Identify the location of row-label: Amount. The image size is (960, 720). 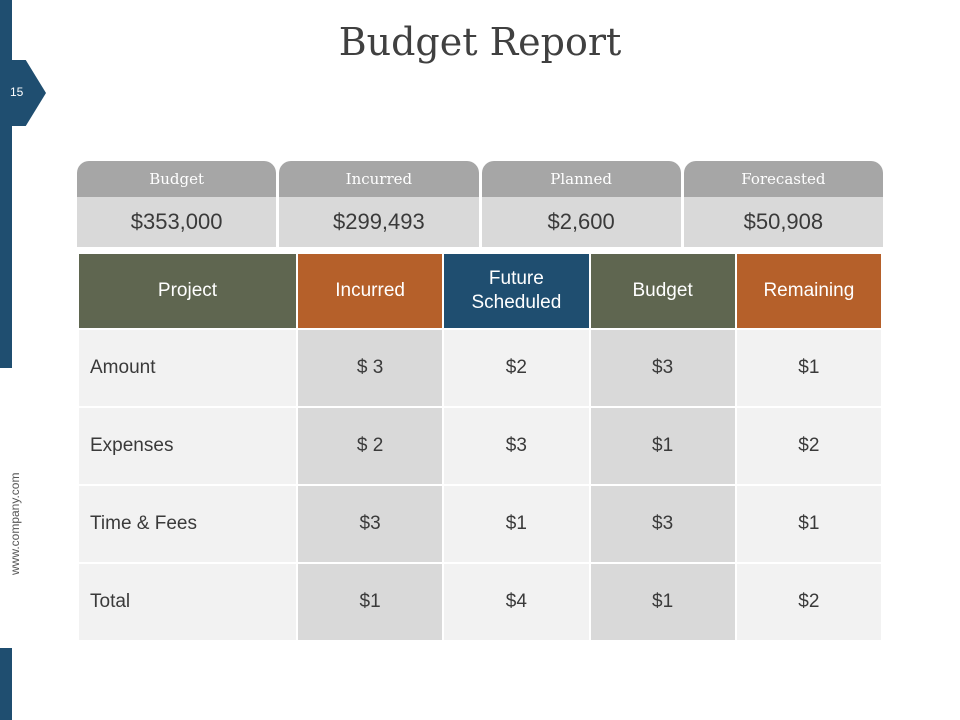
(187, 369).